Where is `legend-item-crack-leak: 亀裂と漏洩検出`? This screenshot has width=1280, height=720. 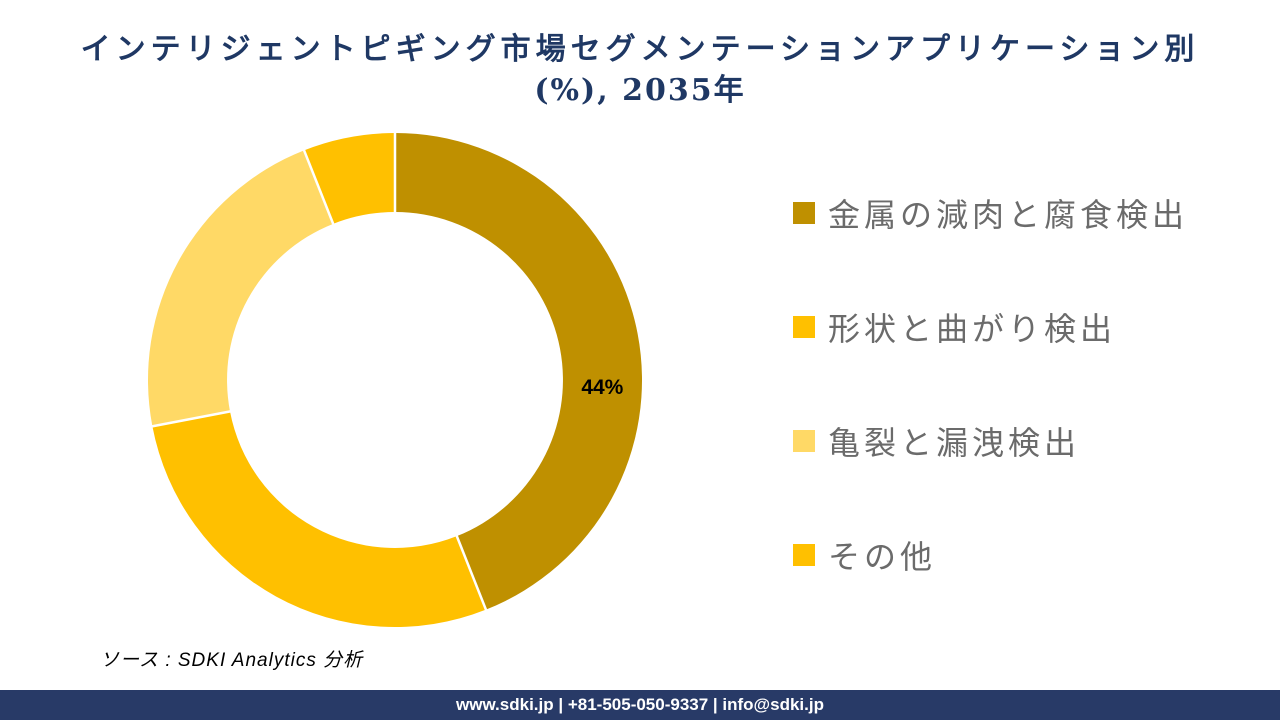
legend-item-crack-leak: 亀裂と漏洩検出 is located at coordinates (990, 441).